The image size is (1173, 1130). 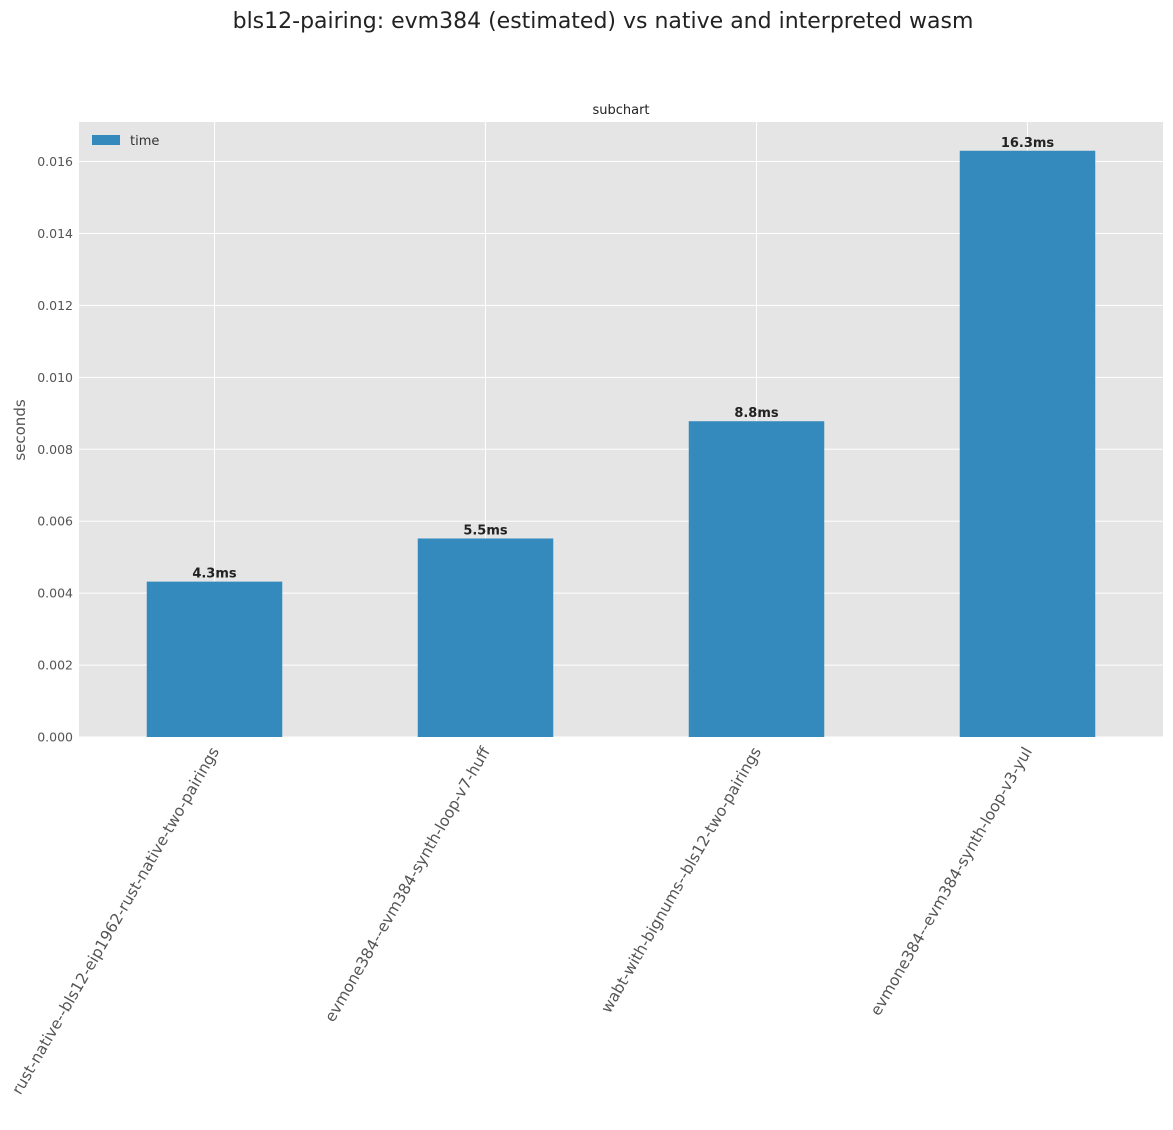 What do you see at coordinates (485, 530) in the screenshot?
I see `bar-value-label: 5.5ms` at bounding box center [485, 530].